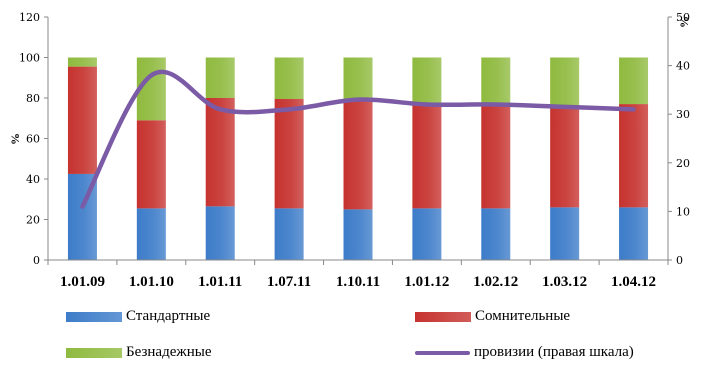 This screenshot has height=376, width=703. Describe the element at coordinates (36, 260) in the screenshot. I see `left-tick-label: 0` at that location.